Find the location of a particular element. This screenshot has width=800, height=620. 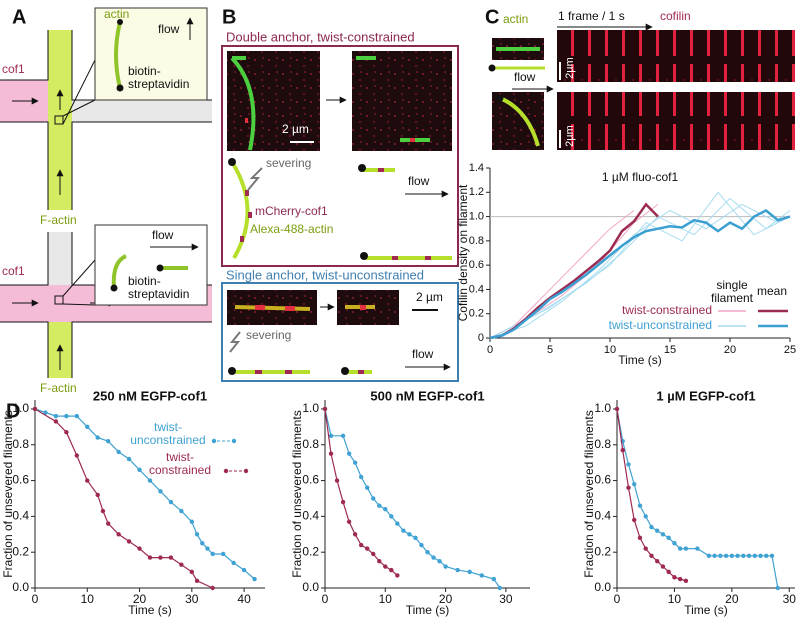

y-axis-label: Cofilin density on filament is located at coordinates (463, 252).